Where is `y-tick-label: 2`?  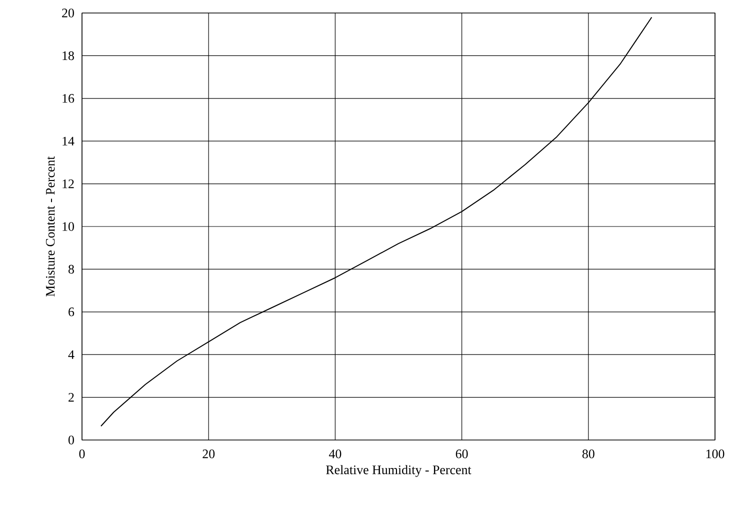 y-tick-label: 2 is located at coordinates (71, 397).